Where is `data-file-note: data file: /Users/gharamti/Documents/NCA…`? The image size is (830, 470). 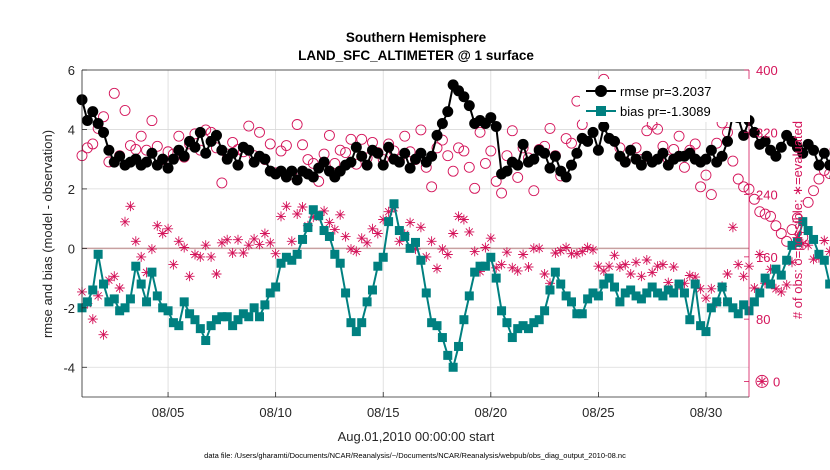 data-file-note: data file: /Users/gharamti/Documents/NCA… is located at coordinates (415, 455).